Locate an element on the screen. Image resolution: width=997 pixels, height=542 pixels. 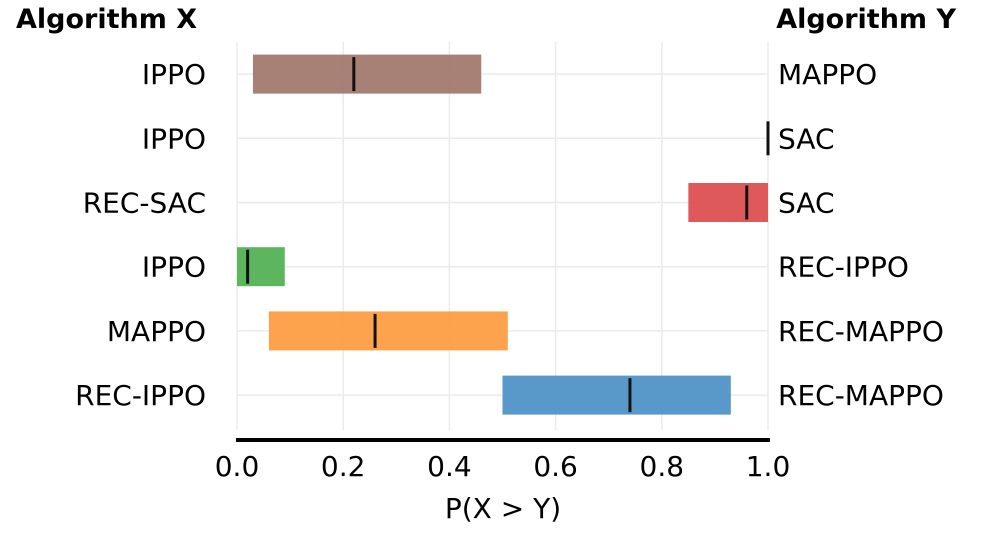
left-header: Algorithm X is located at coordinates (106, 19).